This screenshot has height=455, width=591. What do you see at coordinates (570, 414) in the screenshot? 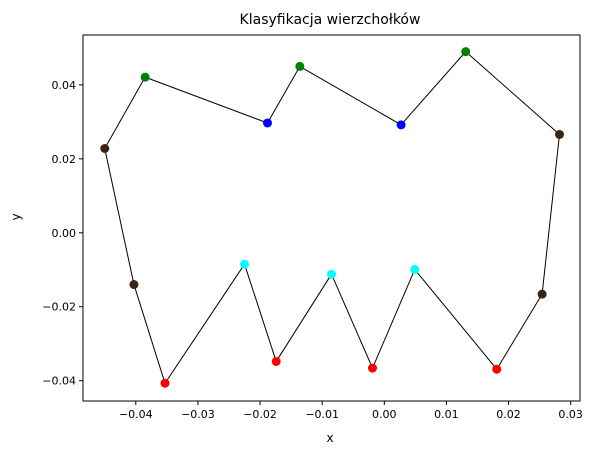
I see `x-tick-label: 0.03` at bounding box center [570, 414].